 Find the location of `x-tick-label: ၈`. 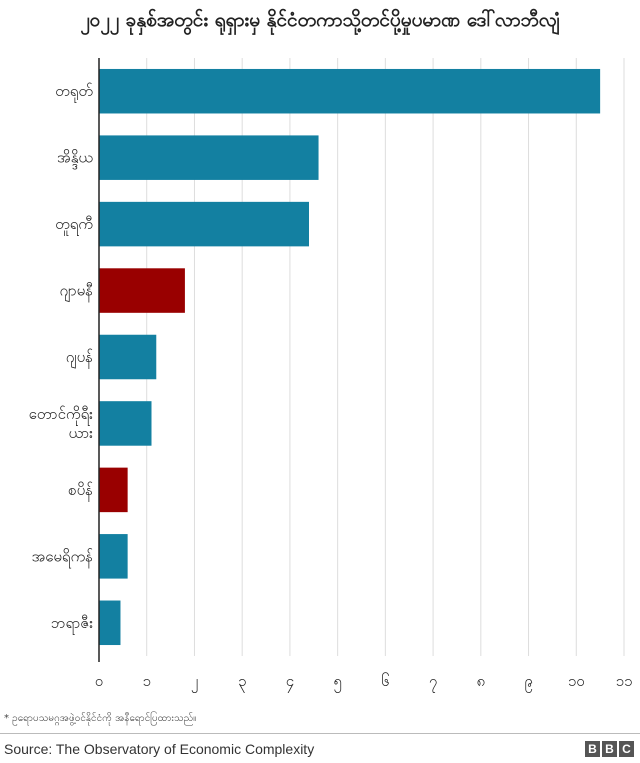

x-tick-label: ၈ is located at coordinates (481, 681).